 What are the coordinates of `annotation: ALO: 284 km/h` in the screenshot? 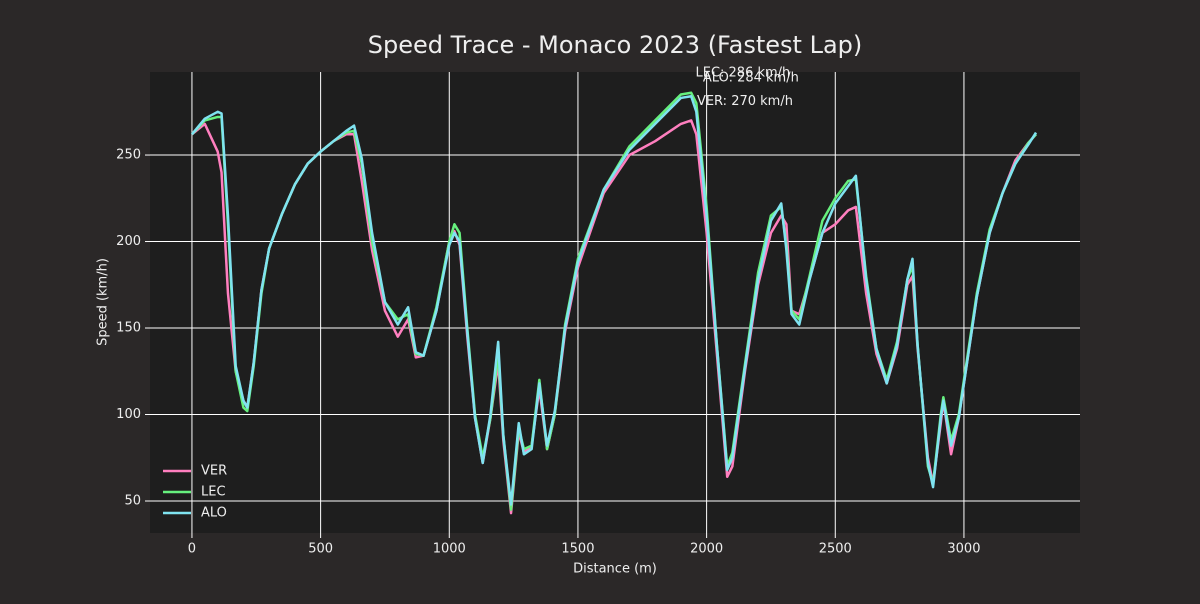 It's located at (751, 77).